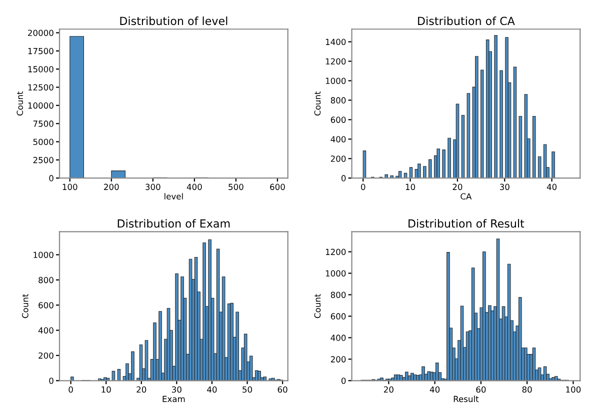 This screenshot has height=416, width=595. What do you see at coordinates (41, 69) in the screenshot?
I see `y-tick-label: 15000` at bounding box center [41, 69].